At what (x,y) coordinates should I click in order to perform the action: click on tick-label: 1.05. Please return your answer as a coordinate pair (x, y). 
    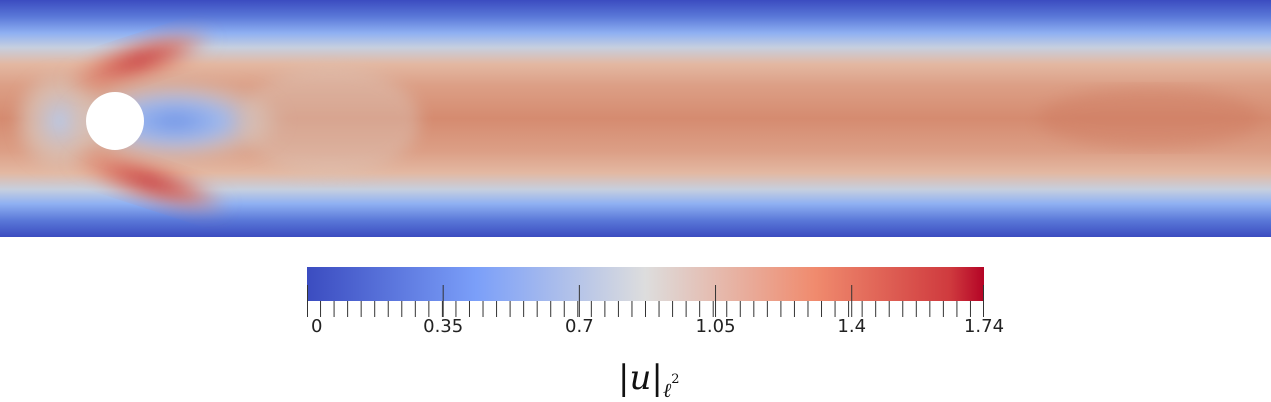
    Looking at the image, I should click on (715, 326).